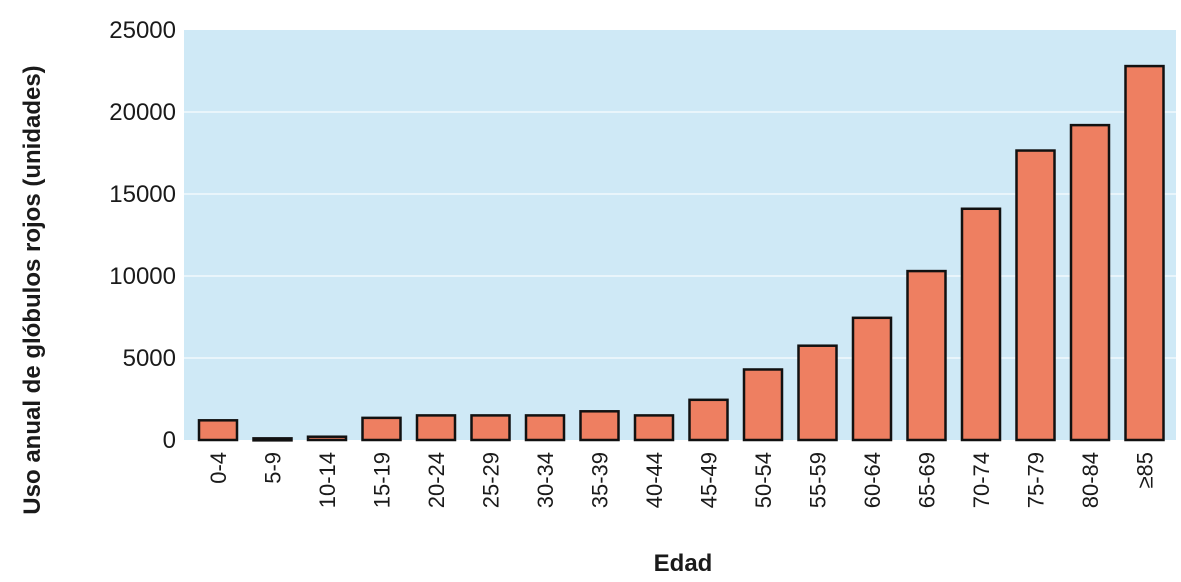 The height and width of the screenshot is (582, 1181). What do you see at coordinates (327, 480) in the screenshot?
I see `x-tick-label: 10-14` at bounding box center [327, 480].